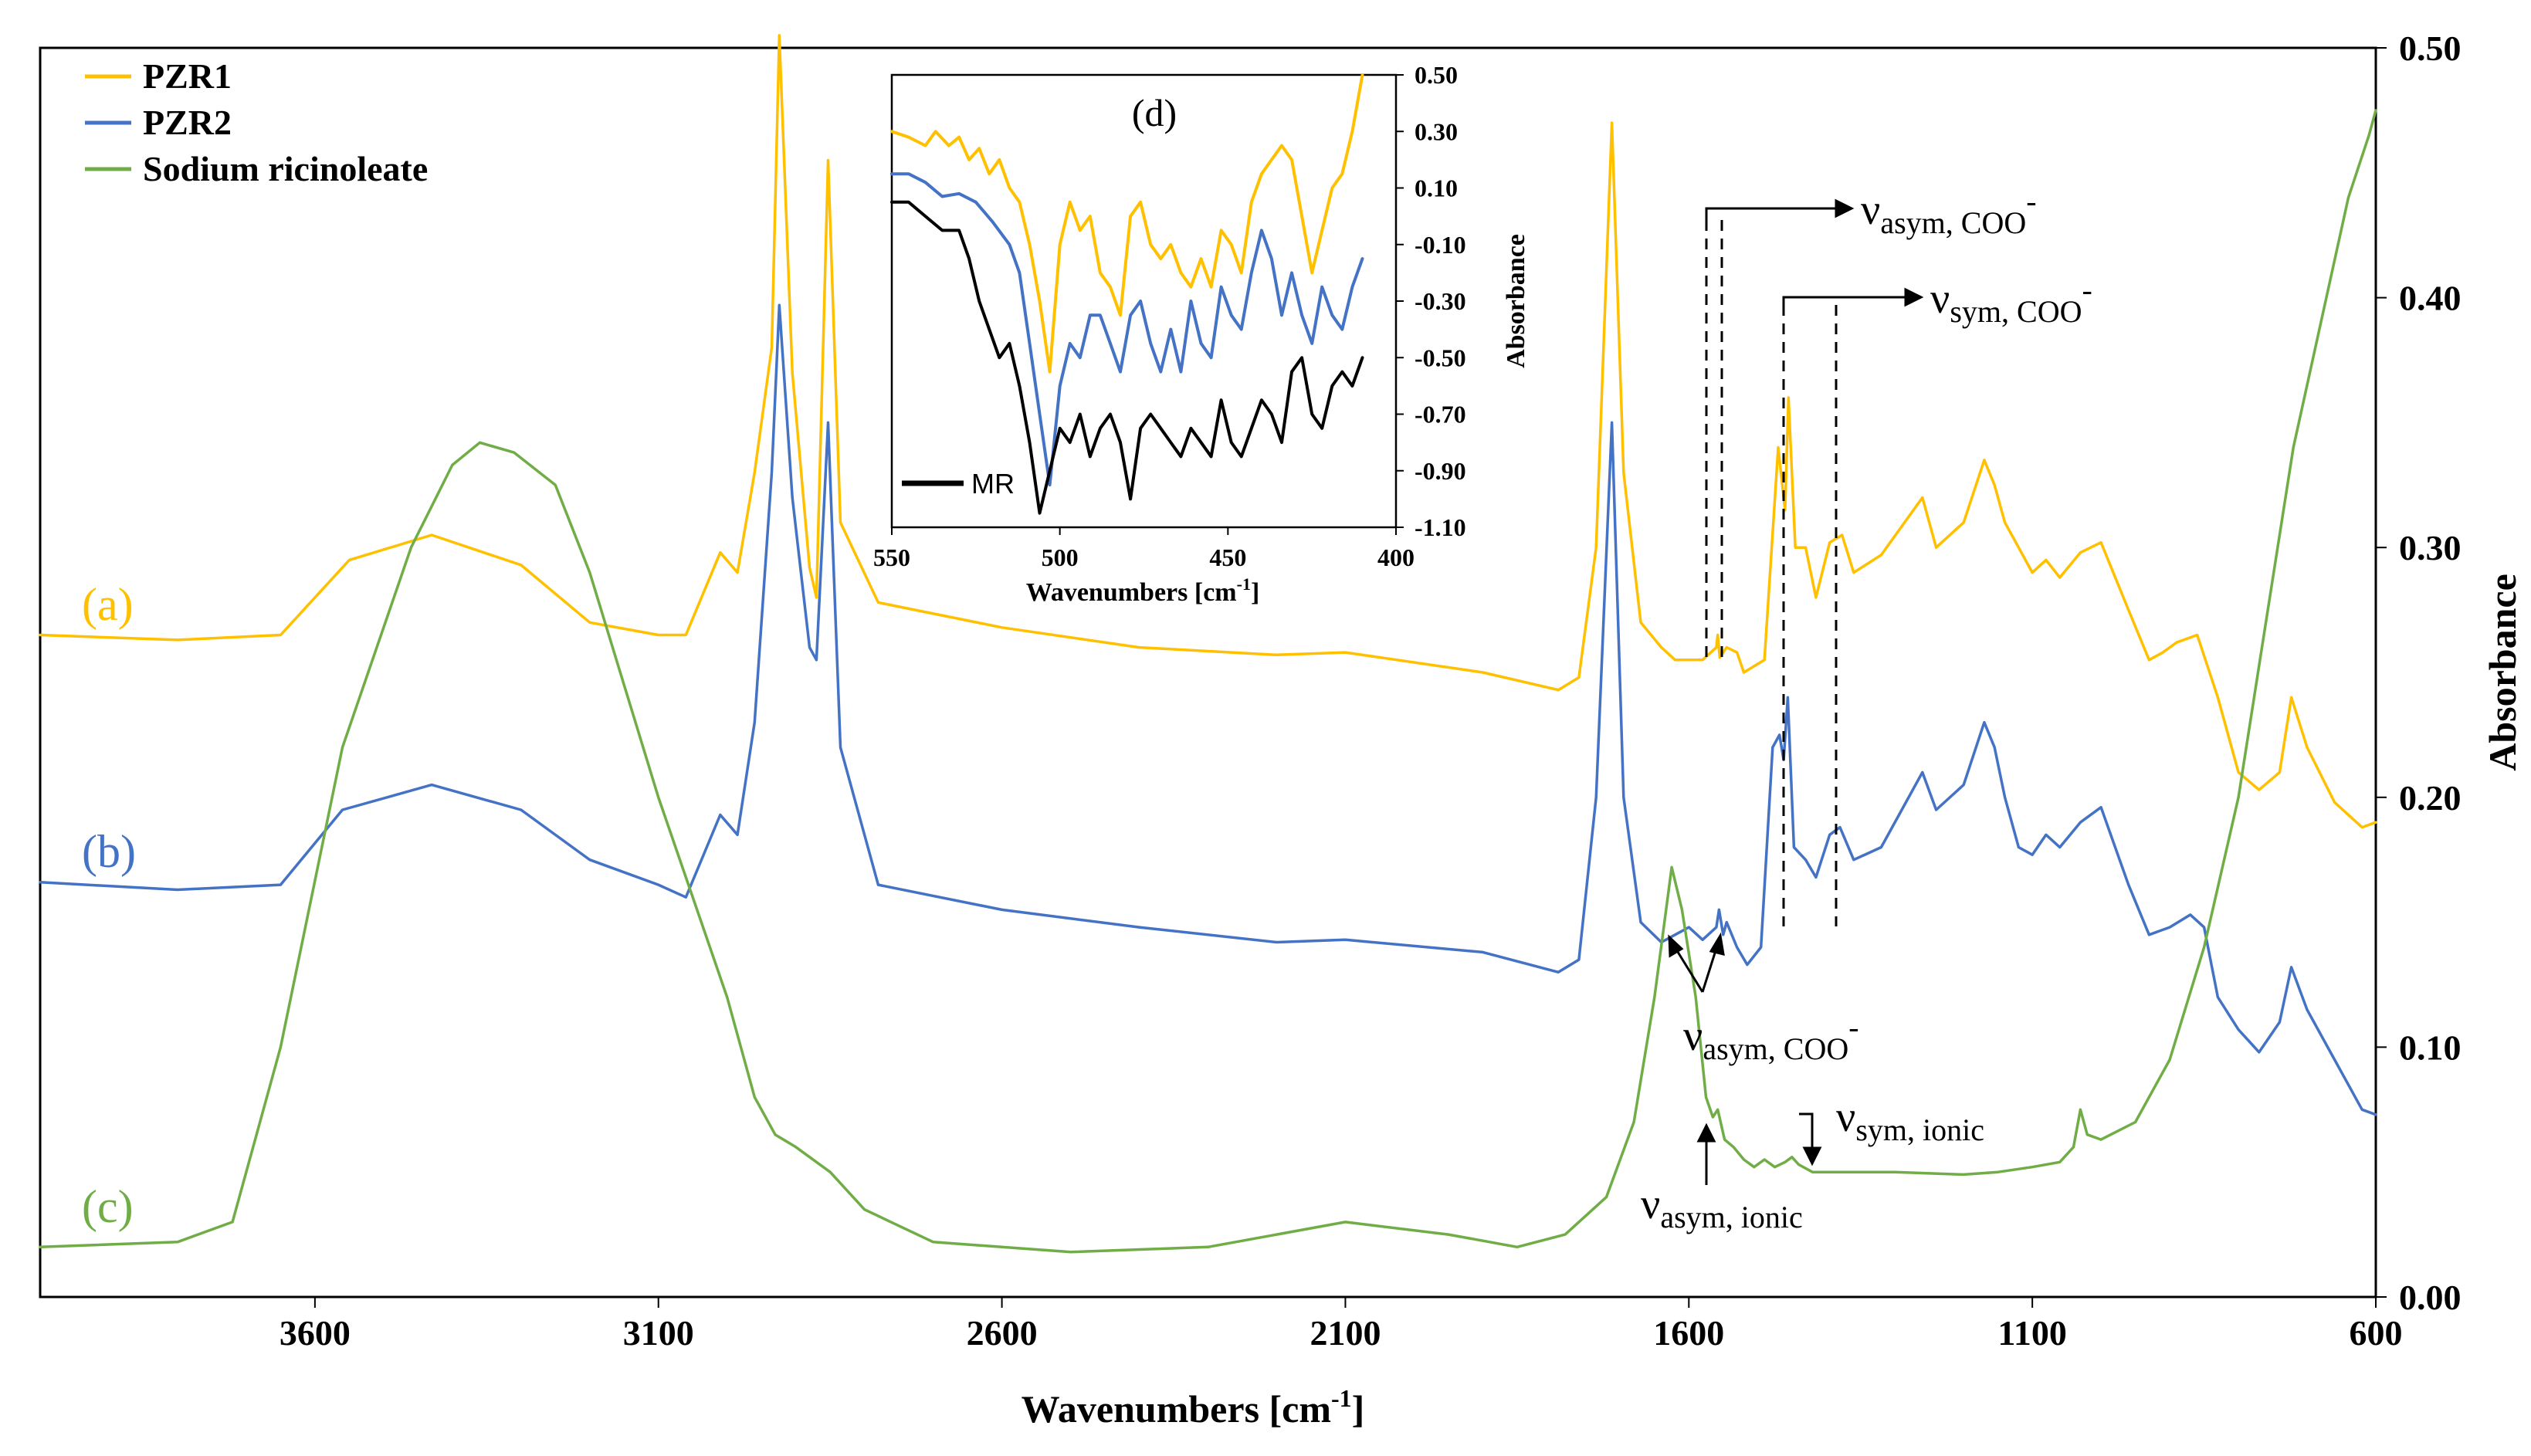  What do you see at coordinates (1345, 1333) in the screenshot?
I see `main-x-tick-label-2100: 2100` at bounding box center [1345, 1333].